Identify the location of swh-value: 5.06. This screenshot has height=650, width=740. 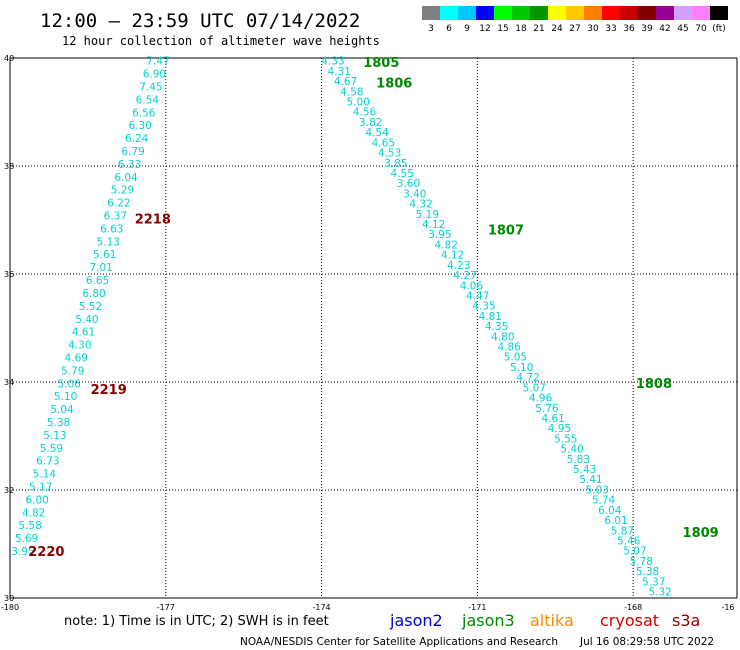
(69, 384).